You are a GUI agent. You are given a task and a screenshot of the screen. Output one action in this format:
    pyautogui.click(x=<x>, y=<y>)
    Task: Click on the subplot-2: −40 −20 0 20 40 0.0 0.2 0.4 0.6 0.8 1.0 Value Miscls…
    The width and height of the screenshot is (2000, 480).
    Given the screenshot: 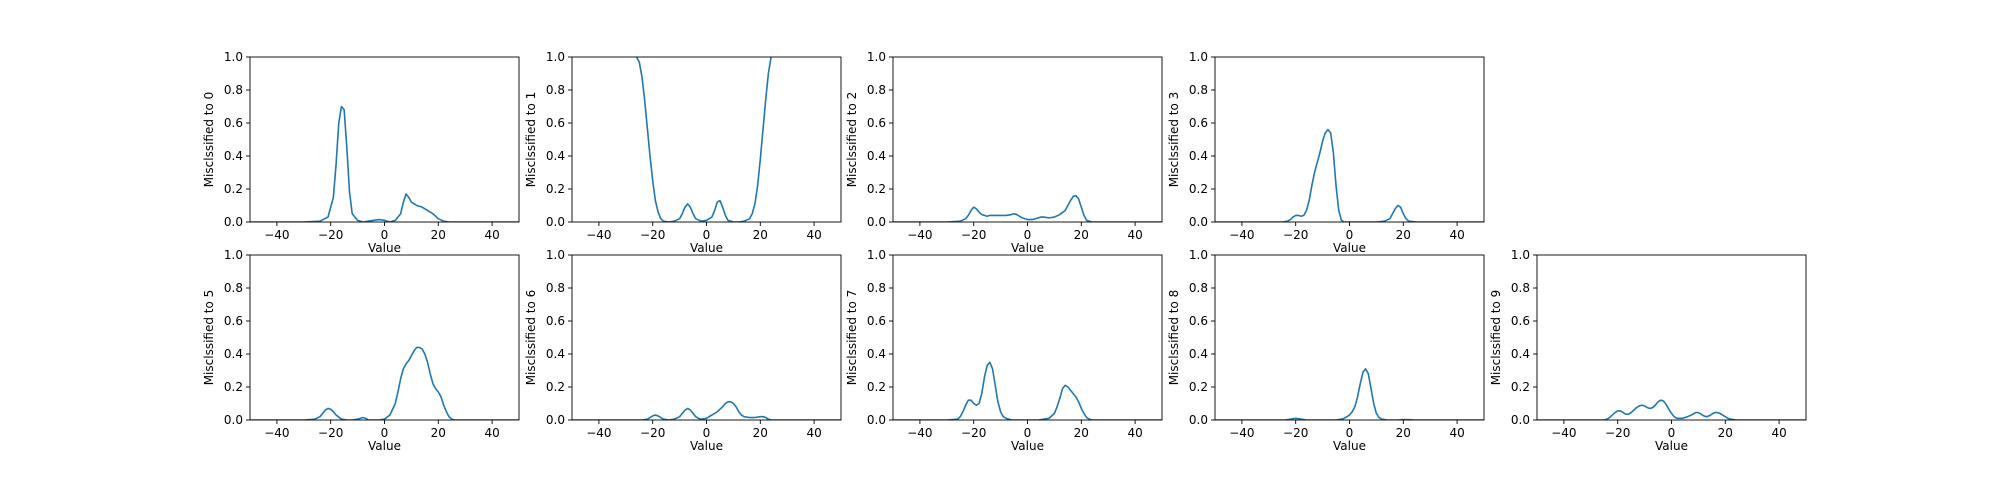 What is the action you would take?
    pyautogui.click(x=1004, y=152)
    